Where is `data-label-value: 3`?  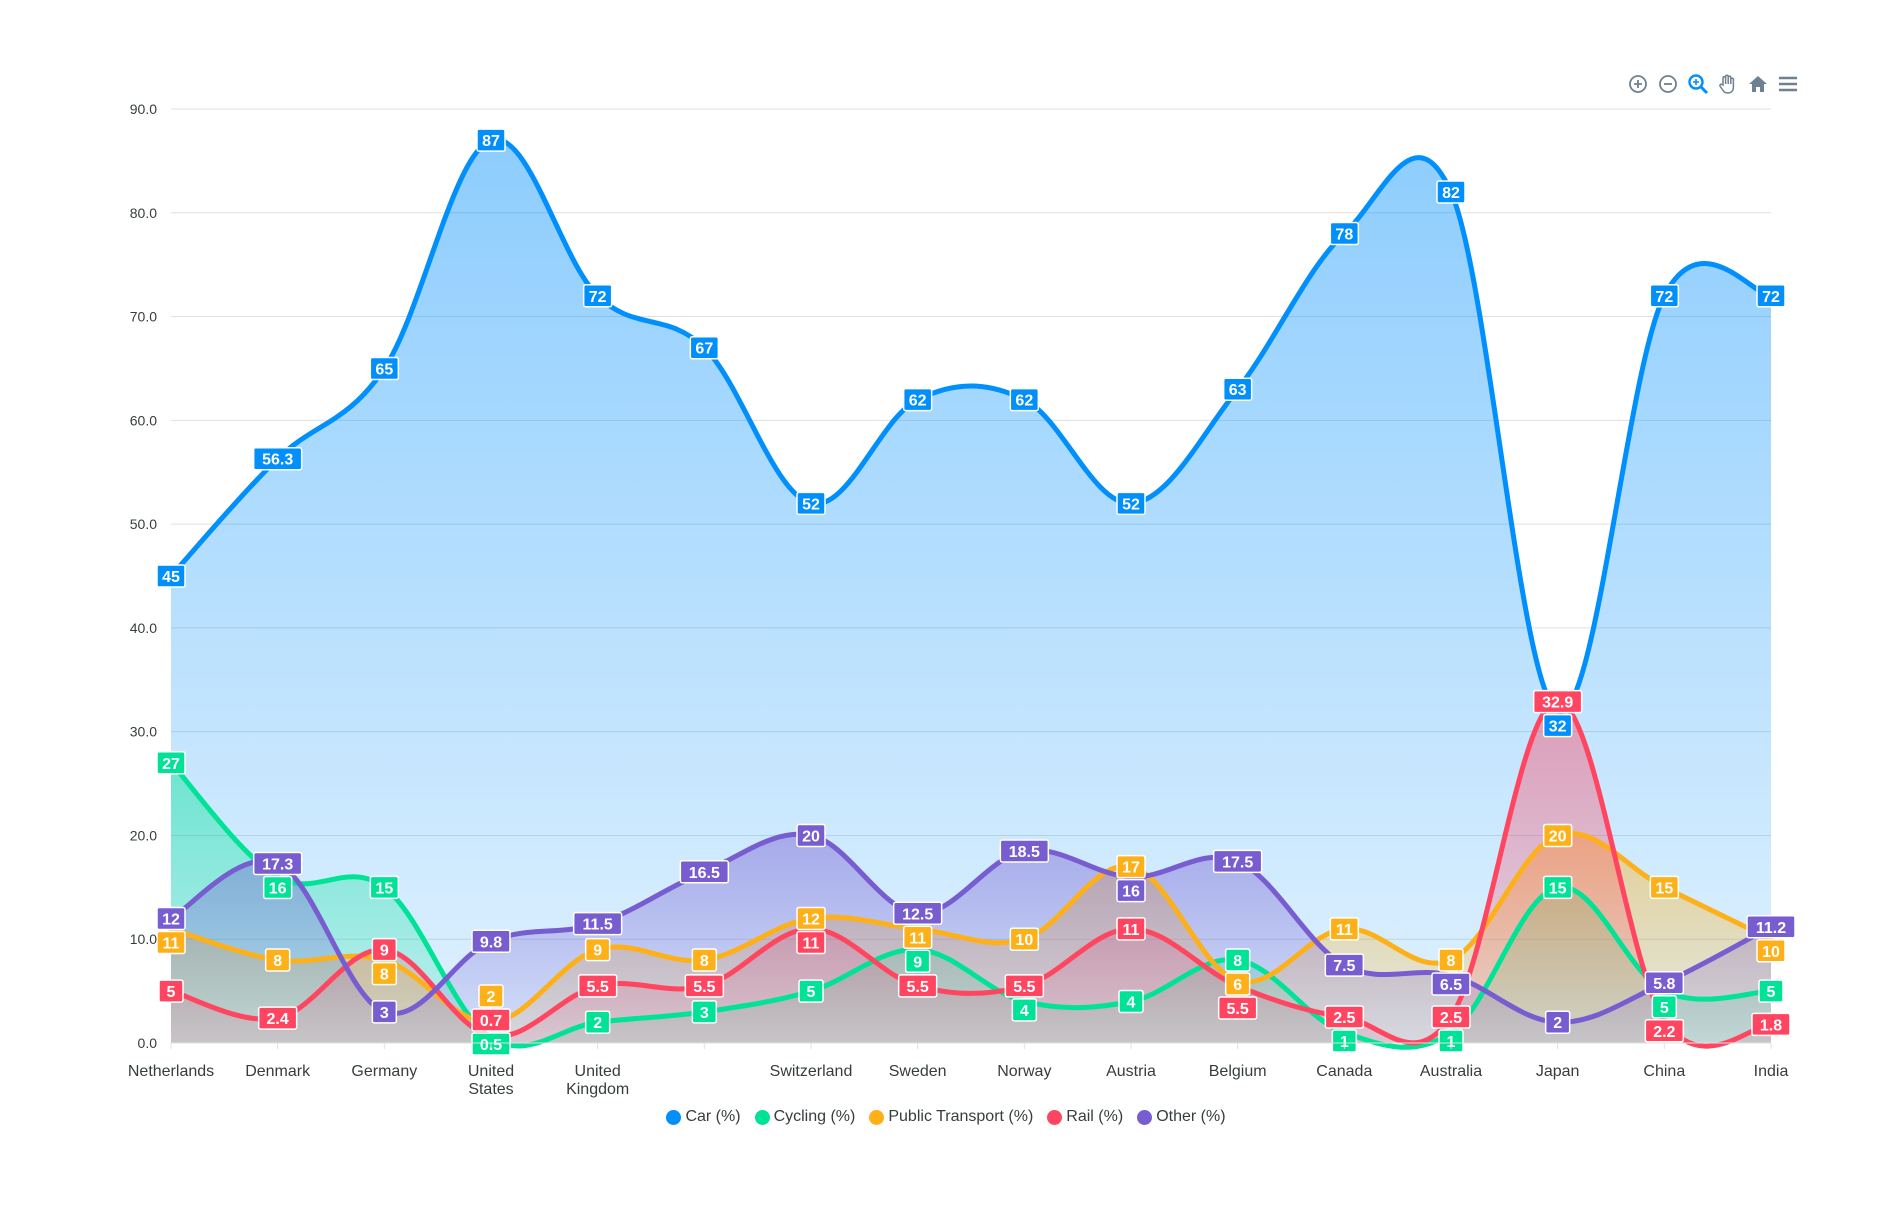 data-label-value: 3 is located at coordinates (704, 1013).